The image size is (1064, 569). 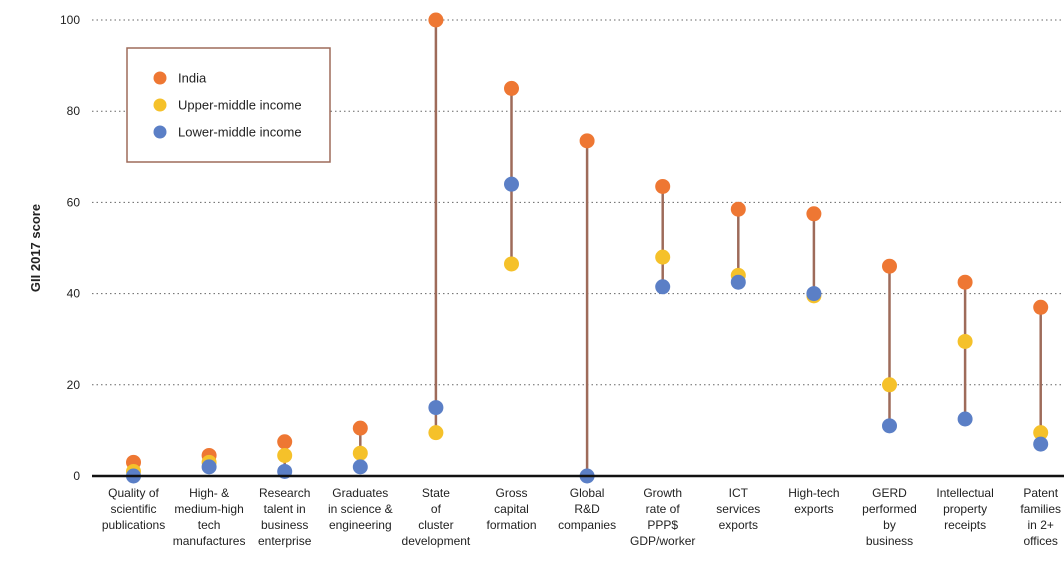 I want to click on category-label: Intellectual, so click(x=964, y=493).